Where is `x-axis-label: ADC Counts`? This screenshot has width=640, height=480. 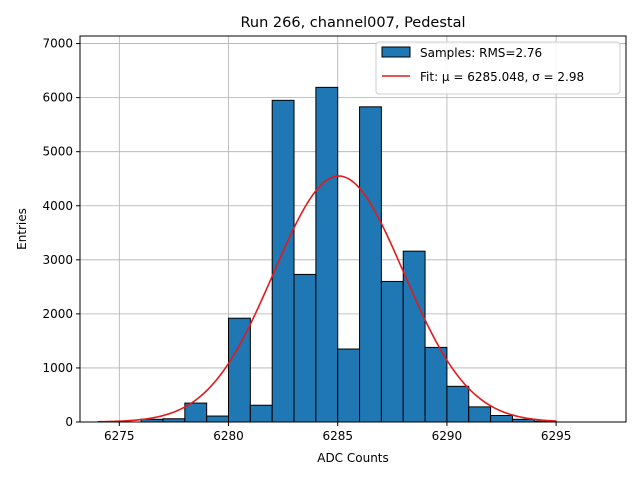
x-axis-label: ADC Counts is located at coordinates (353, 458).